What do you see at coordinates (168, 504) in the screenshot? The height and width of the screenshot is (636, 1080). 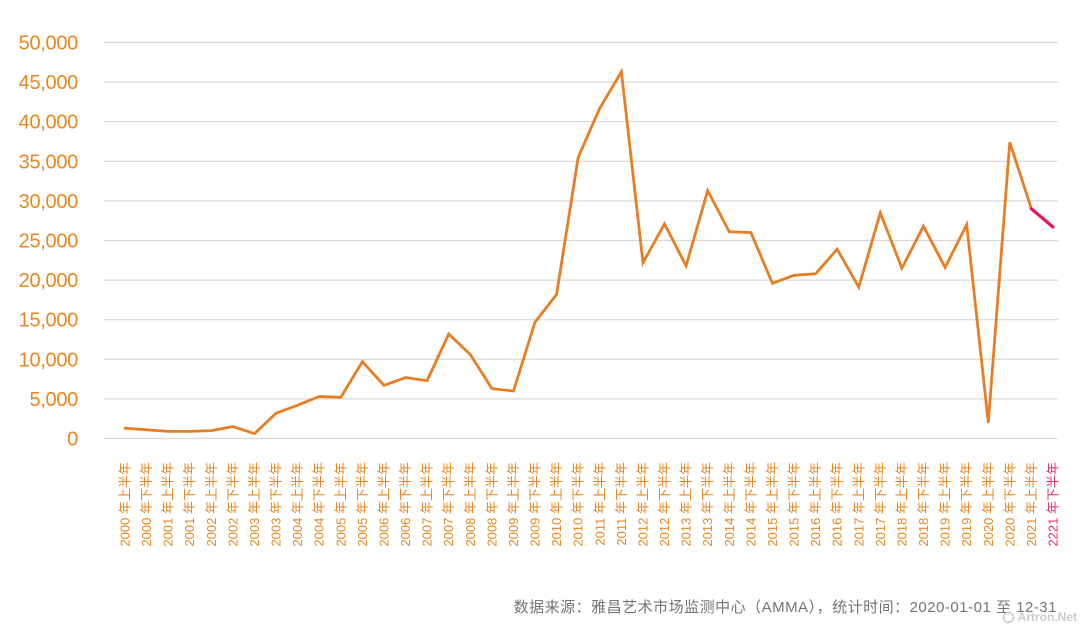 I see `x-tick-label: 2001 年上半年` at bounding box center [168, 504].